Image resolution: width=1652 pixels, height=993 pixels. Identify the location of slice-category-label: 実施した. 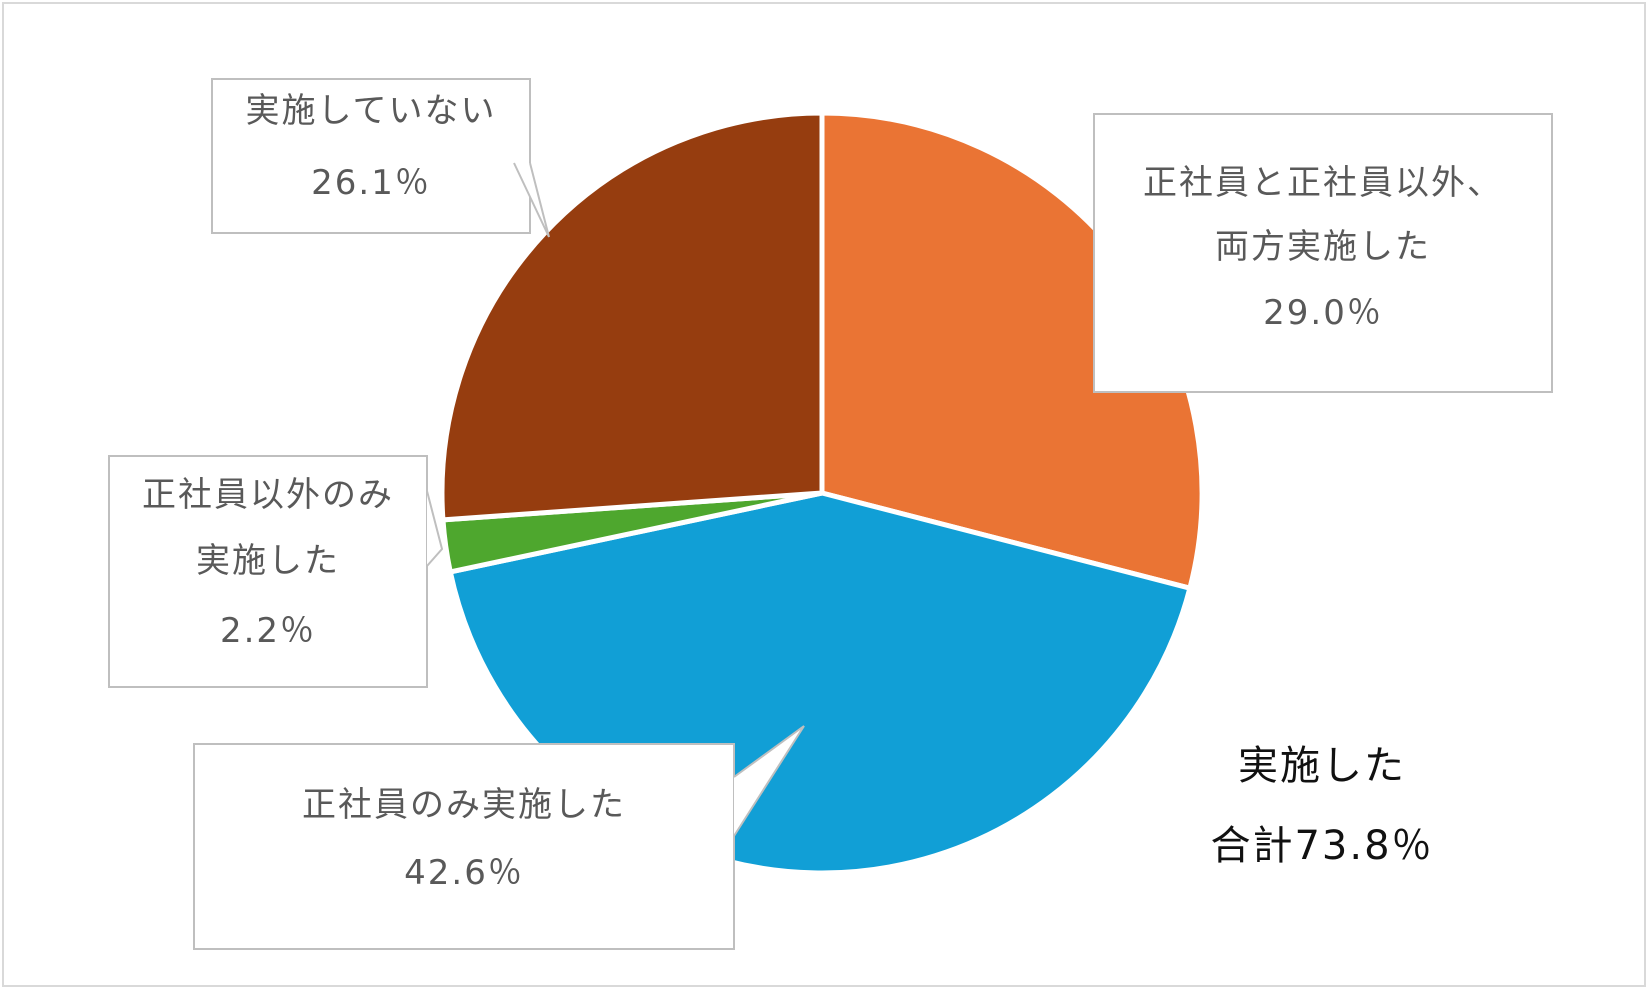
(268, 561).